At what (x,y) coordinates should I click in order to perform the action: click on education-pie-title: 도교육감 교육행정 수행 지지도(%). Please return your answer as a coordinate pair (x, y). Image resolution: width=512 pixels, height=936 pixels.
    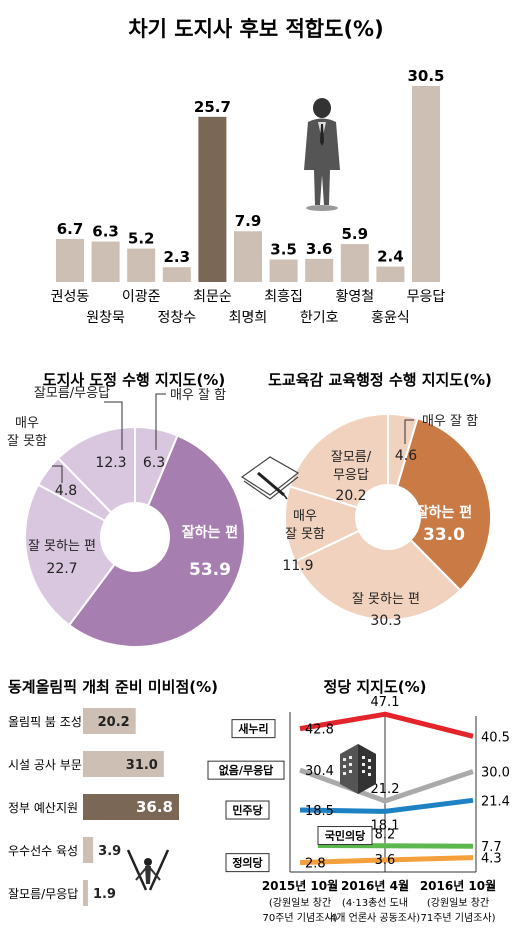
    Looking at the image, I should click on (380, 380).